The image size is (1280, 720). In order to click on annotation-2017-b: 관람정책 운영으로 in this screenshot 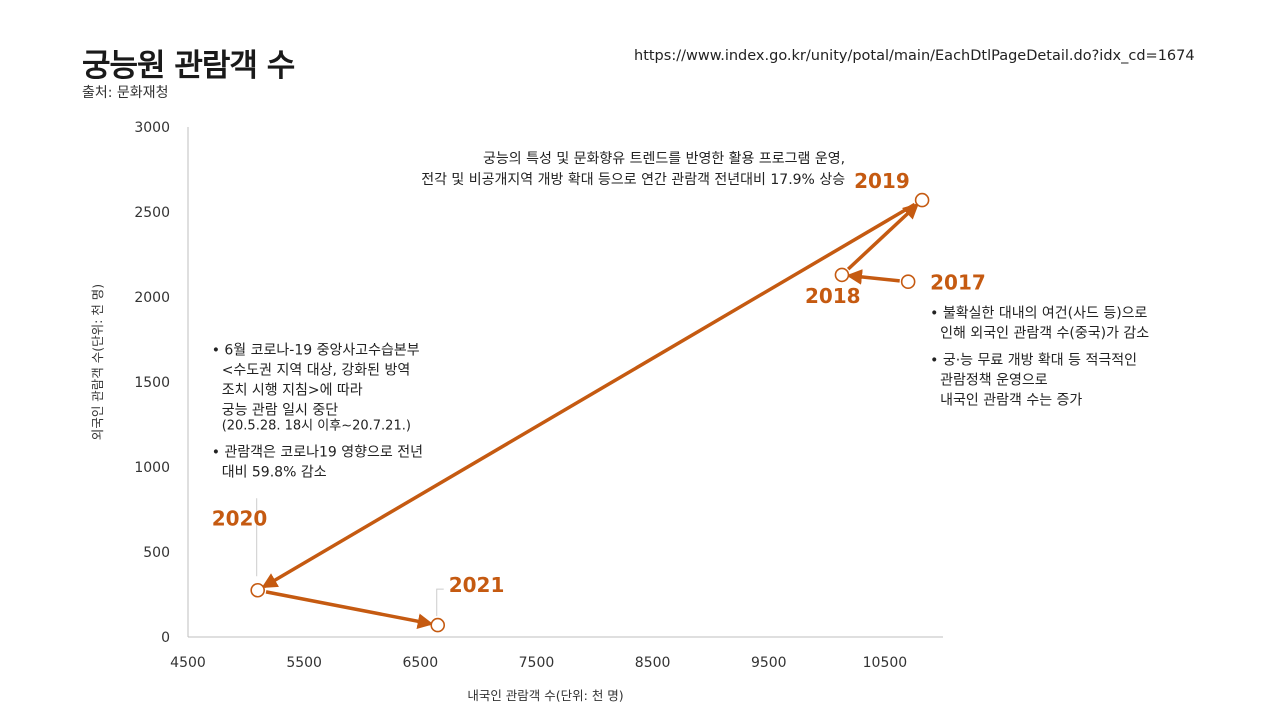, I will do `click(994, 381)`.